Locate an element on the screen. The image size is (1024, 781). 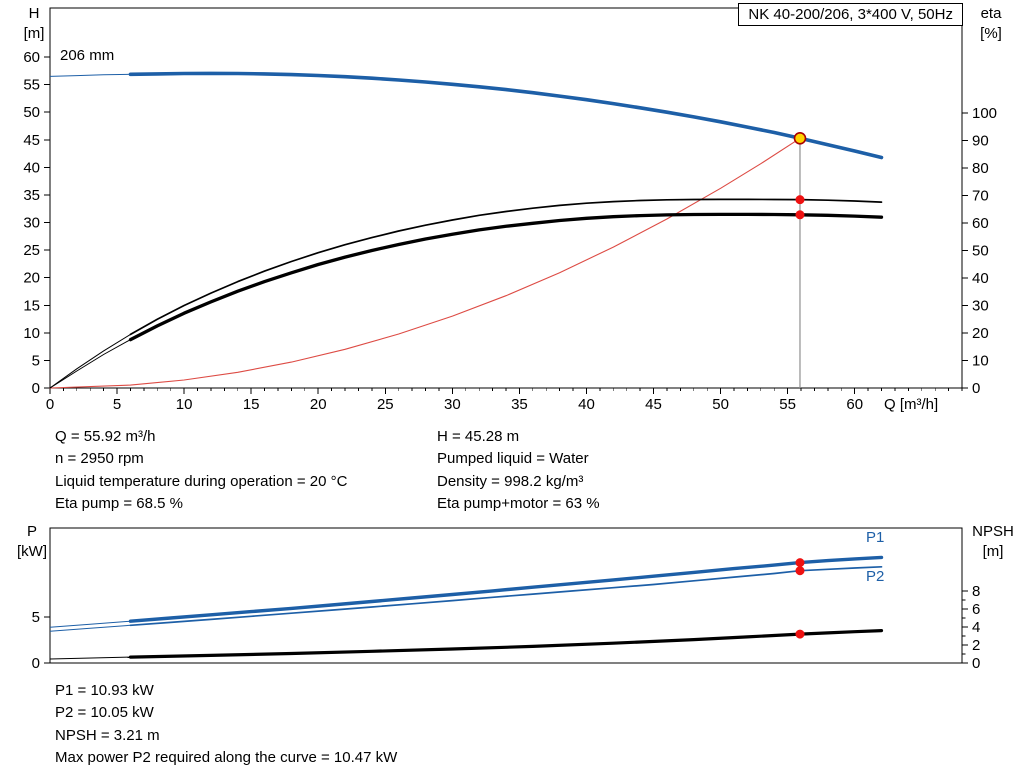
npsh-axis-title: NPSH [m] is located at coordinates (993, 542).